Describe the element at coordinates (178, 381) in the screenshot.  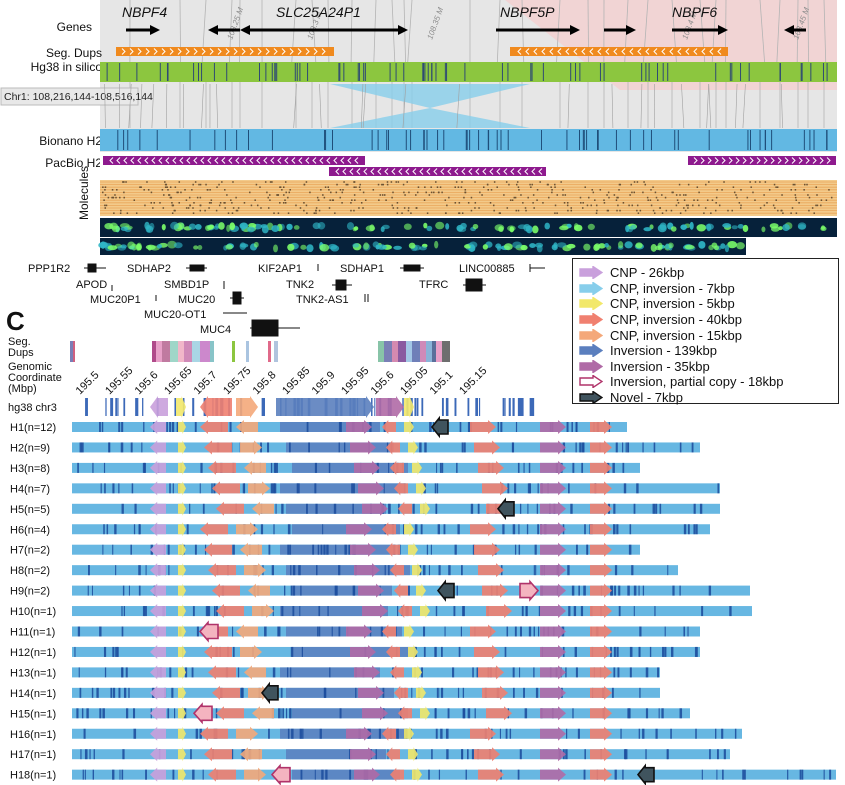
I see `tick-label: 195.65` at that location.